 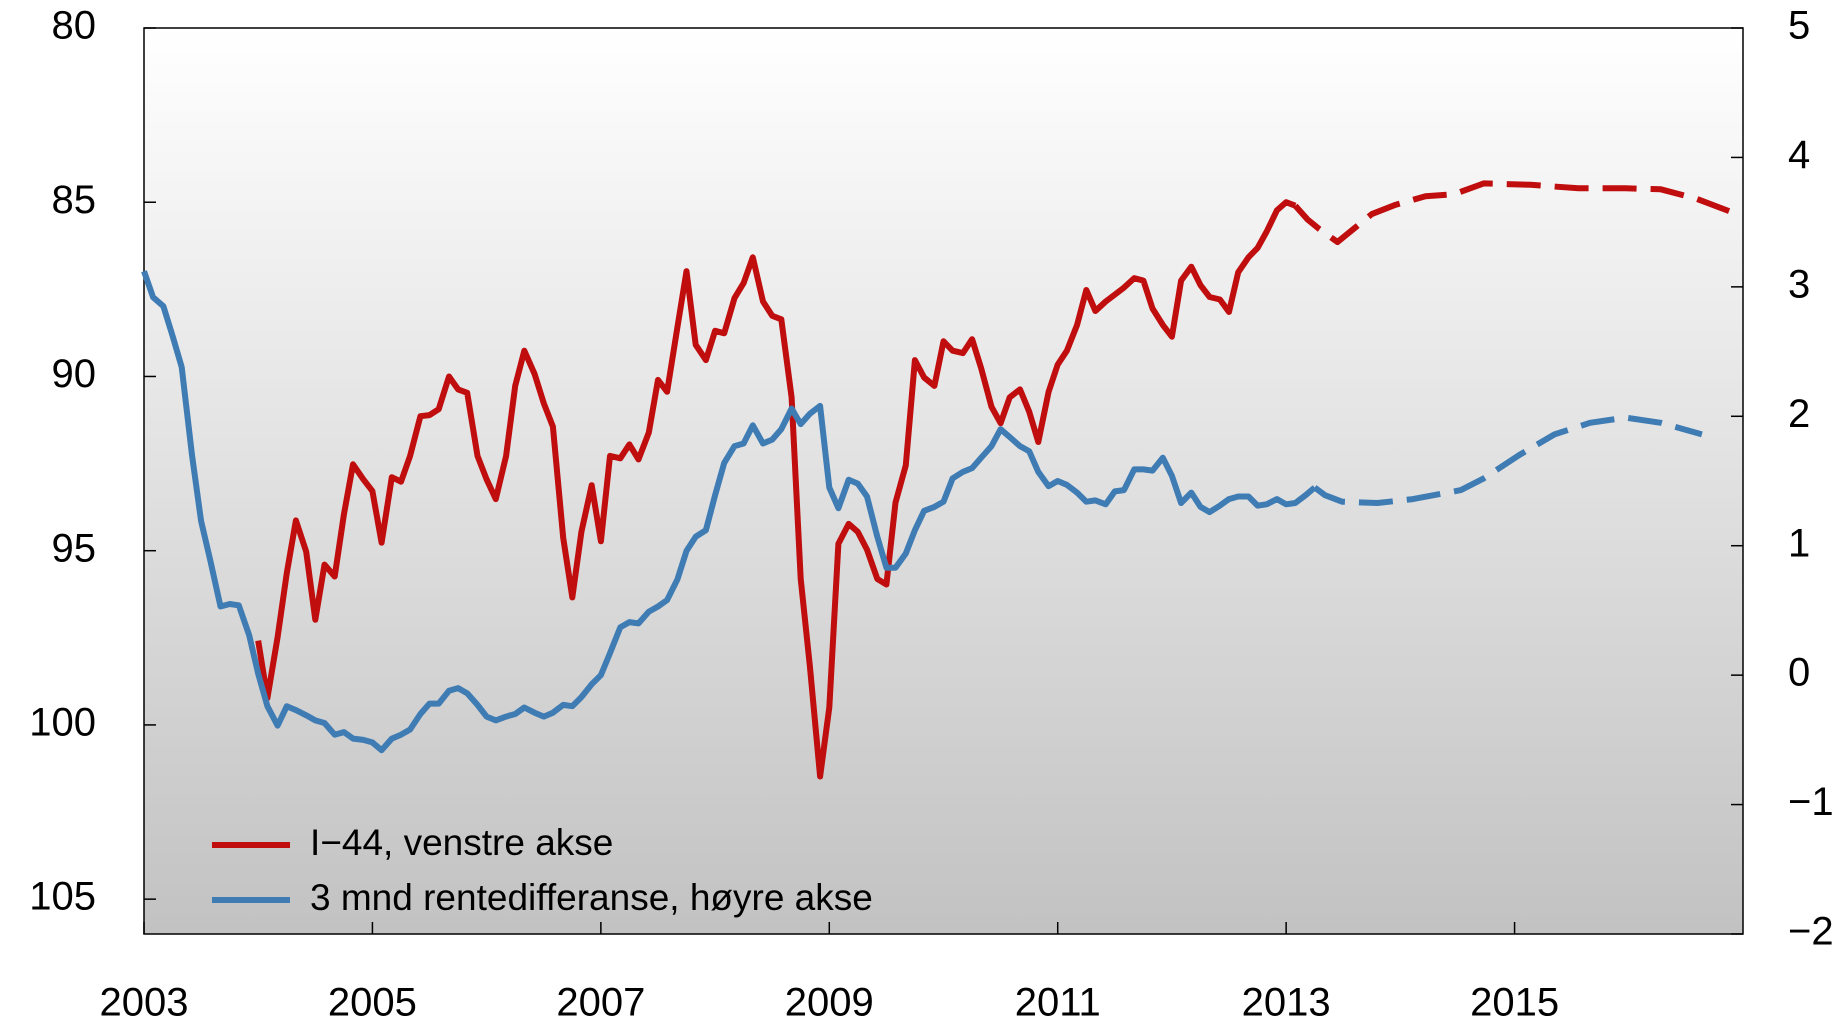 What do you see at coordinates (1799, 155) in the screenshot?
I see `y2-tick-label: 4` at bounding box center [1799, 155].